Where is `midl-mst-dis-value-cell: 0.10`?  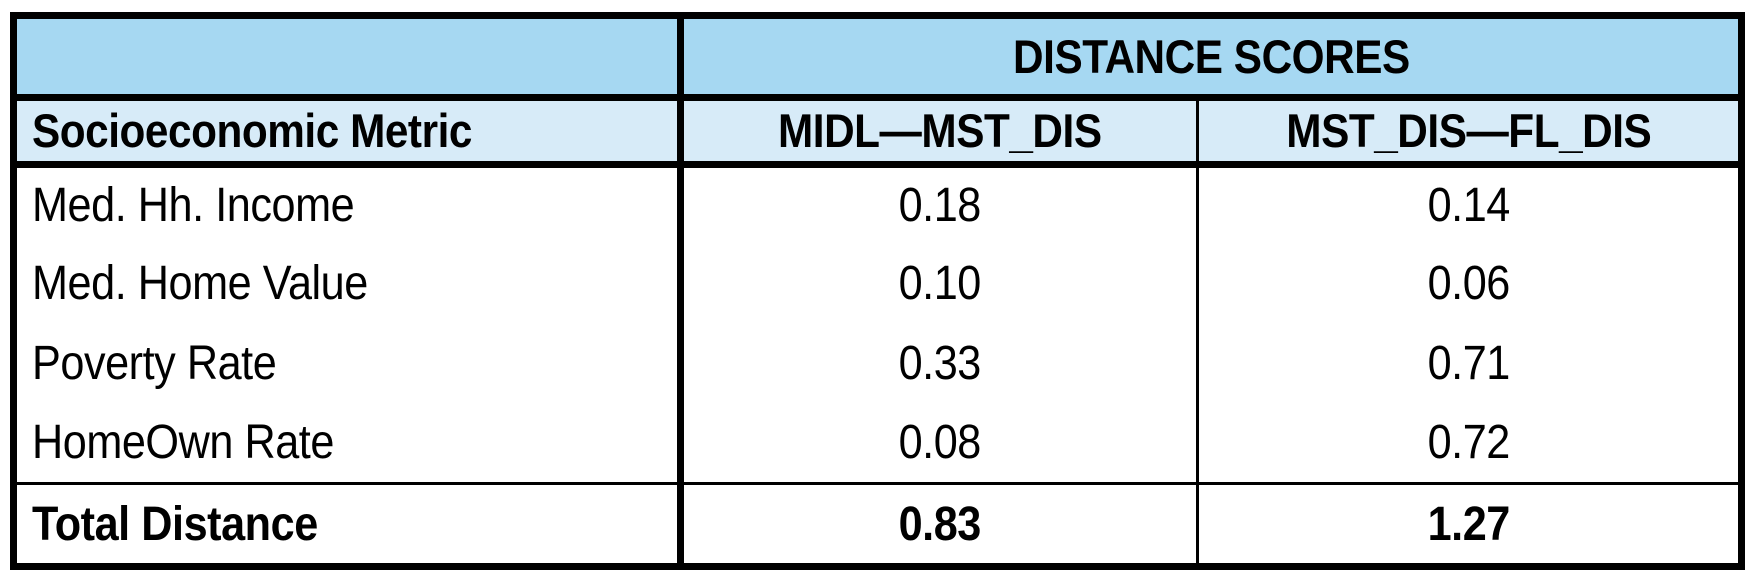
midl-mst-dis-value-cell: 0.10 is located at coordinates (939, 283).